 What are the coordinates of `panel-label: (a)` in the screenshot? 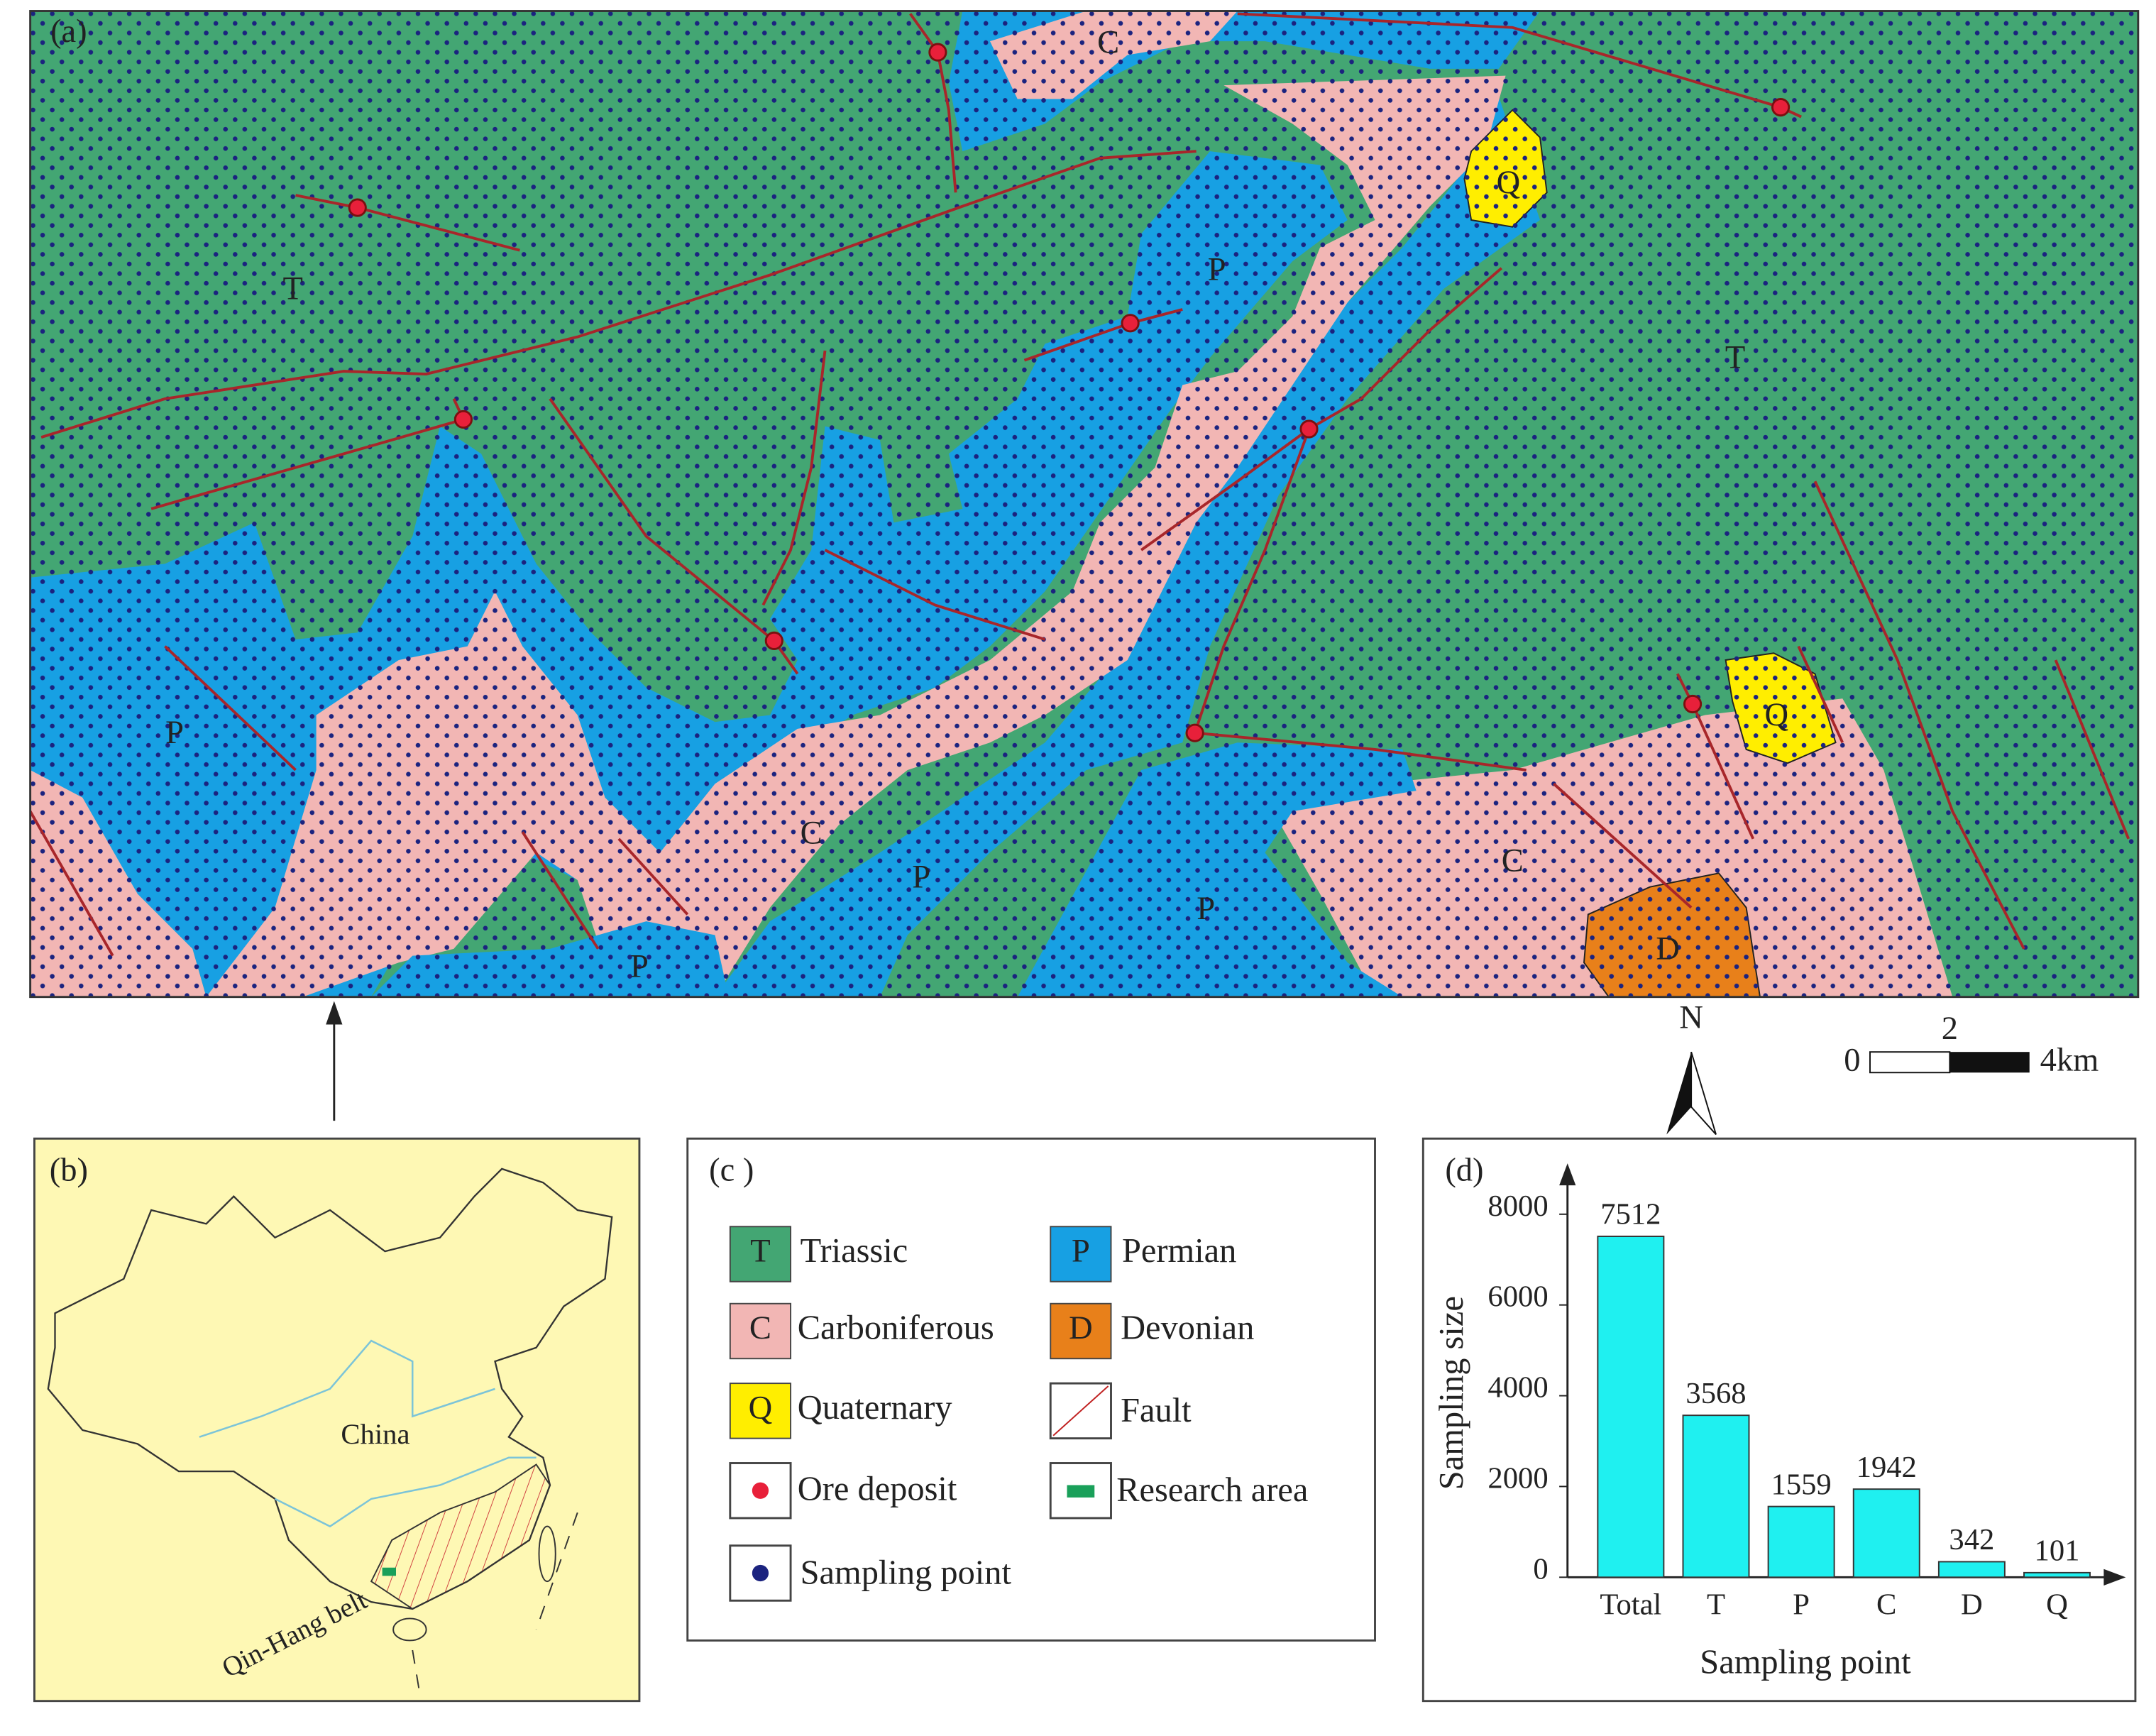 It's located at (69, 31).